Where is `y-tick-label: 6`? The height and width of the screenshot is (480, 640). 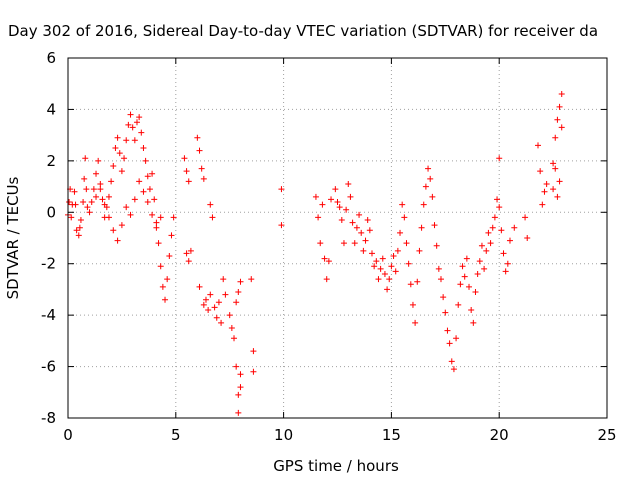
y-tick-label: 6 is located at coordinates (51, 58).